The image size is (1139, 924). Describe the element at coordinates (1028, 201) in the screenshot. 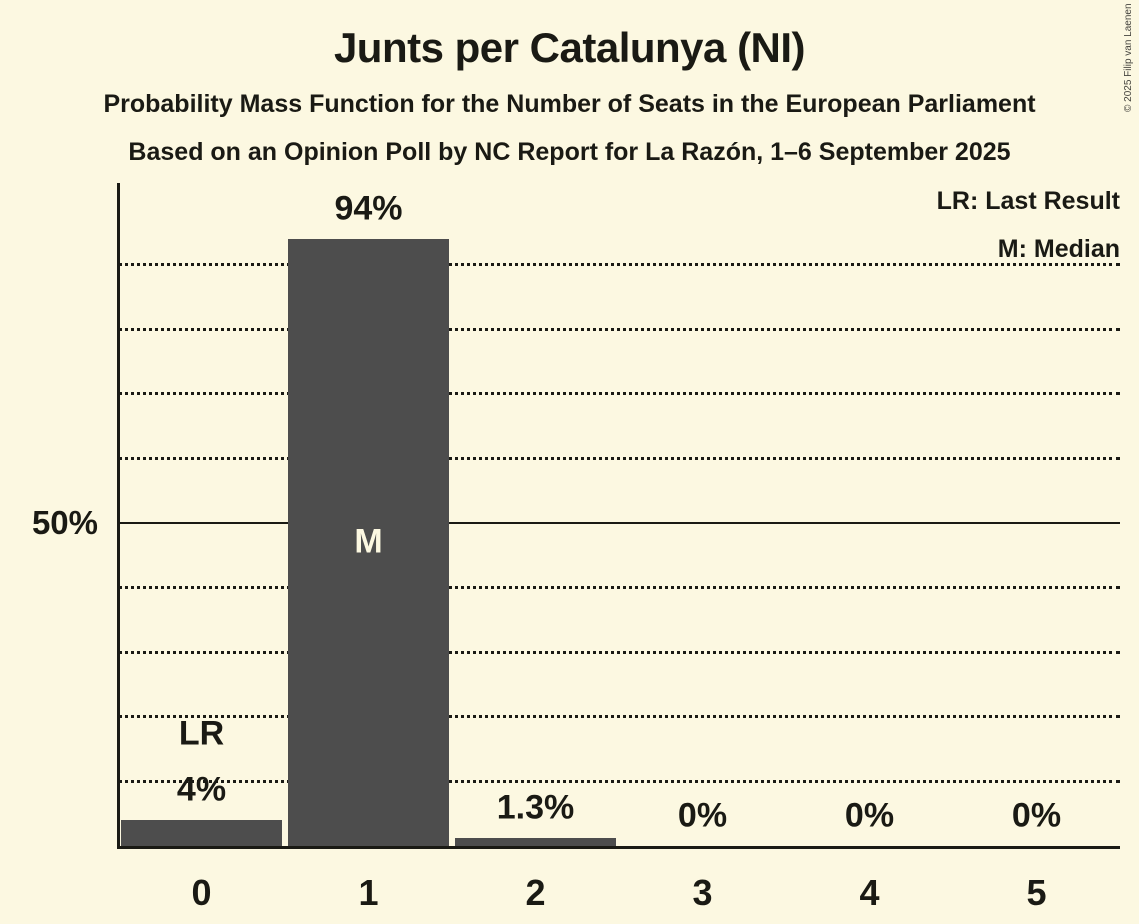

I see `legend-last-result: LR: Last Result` at that location.